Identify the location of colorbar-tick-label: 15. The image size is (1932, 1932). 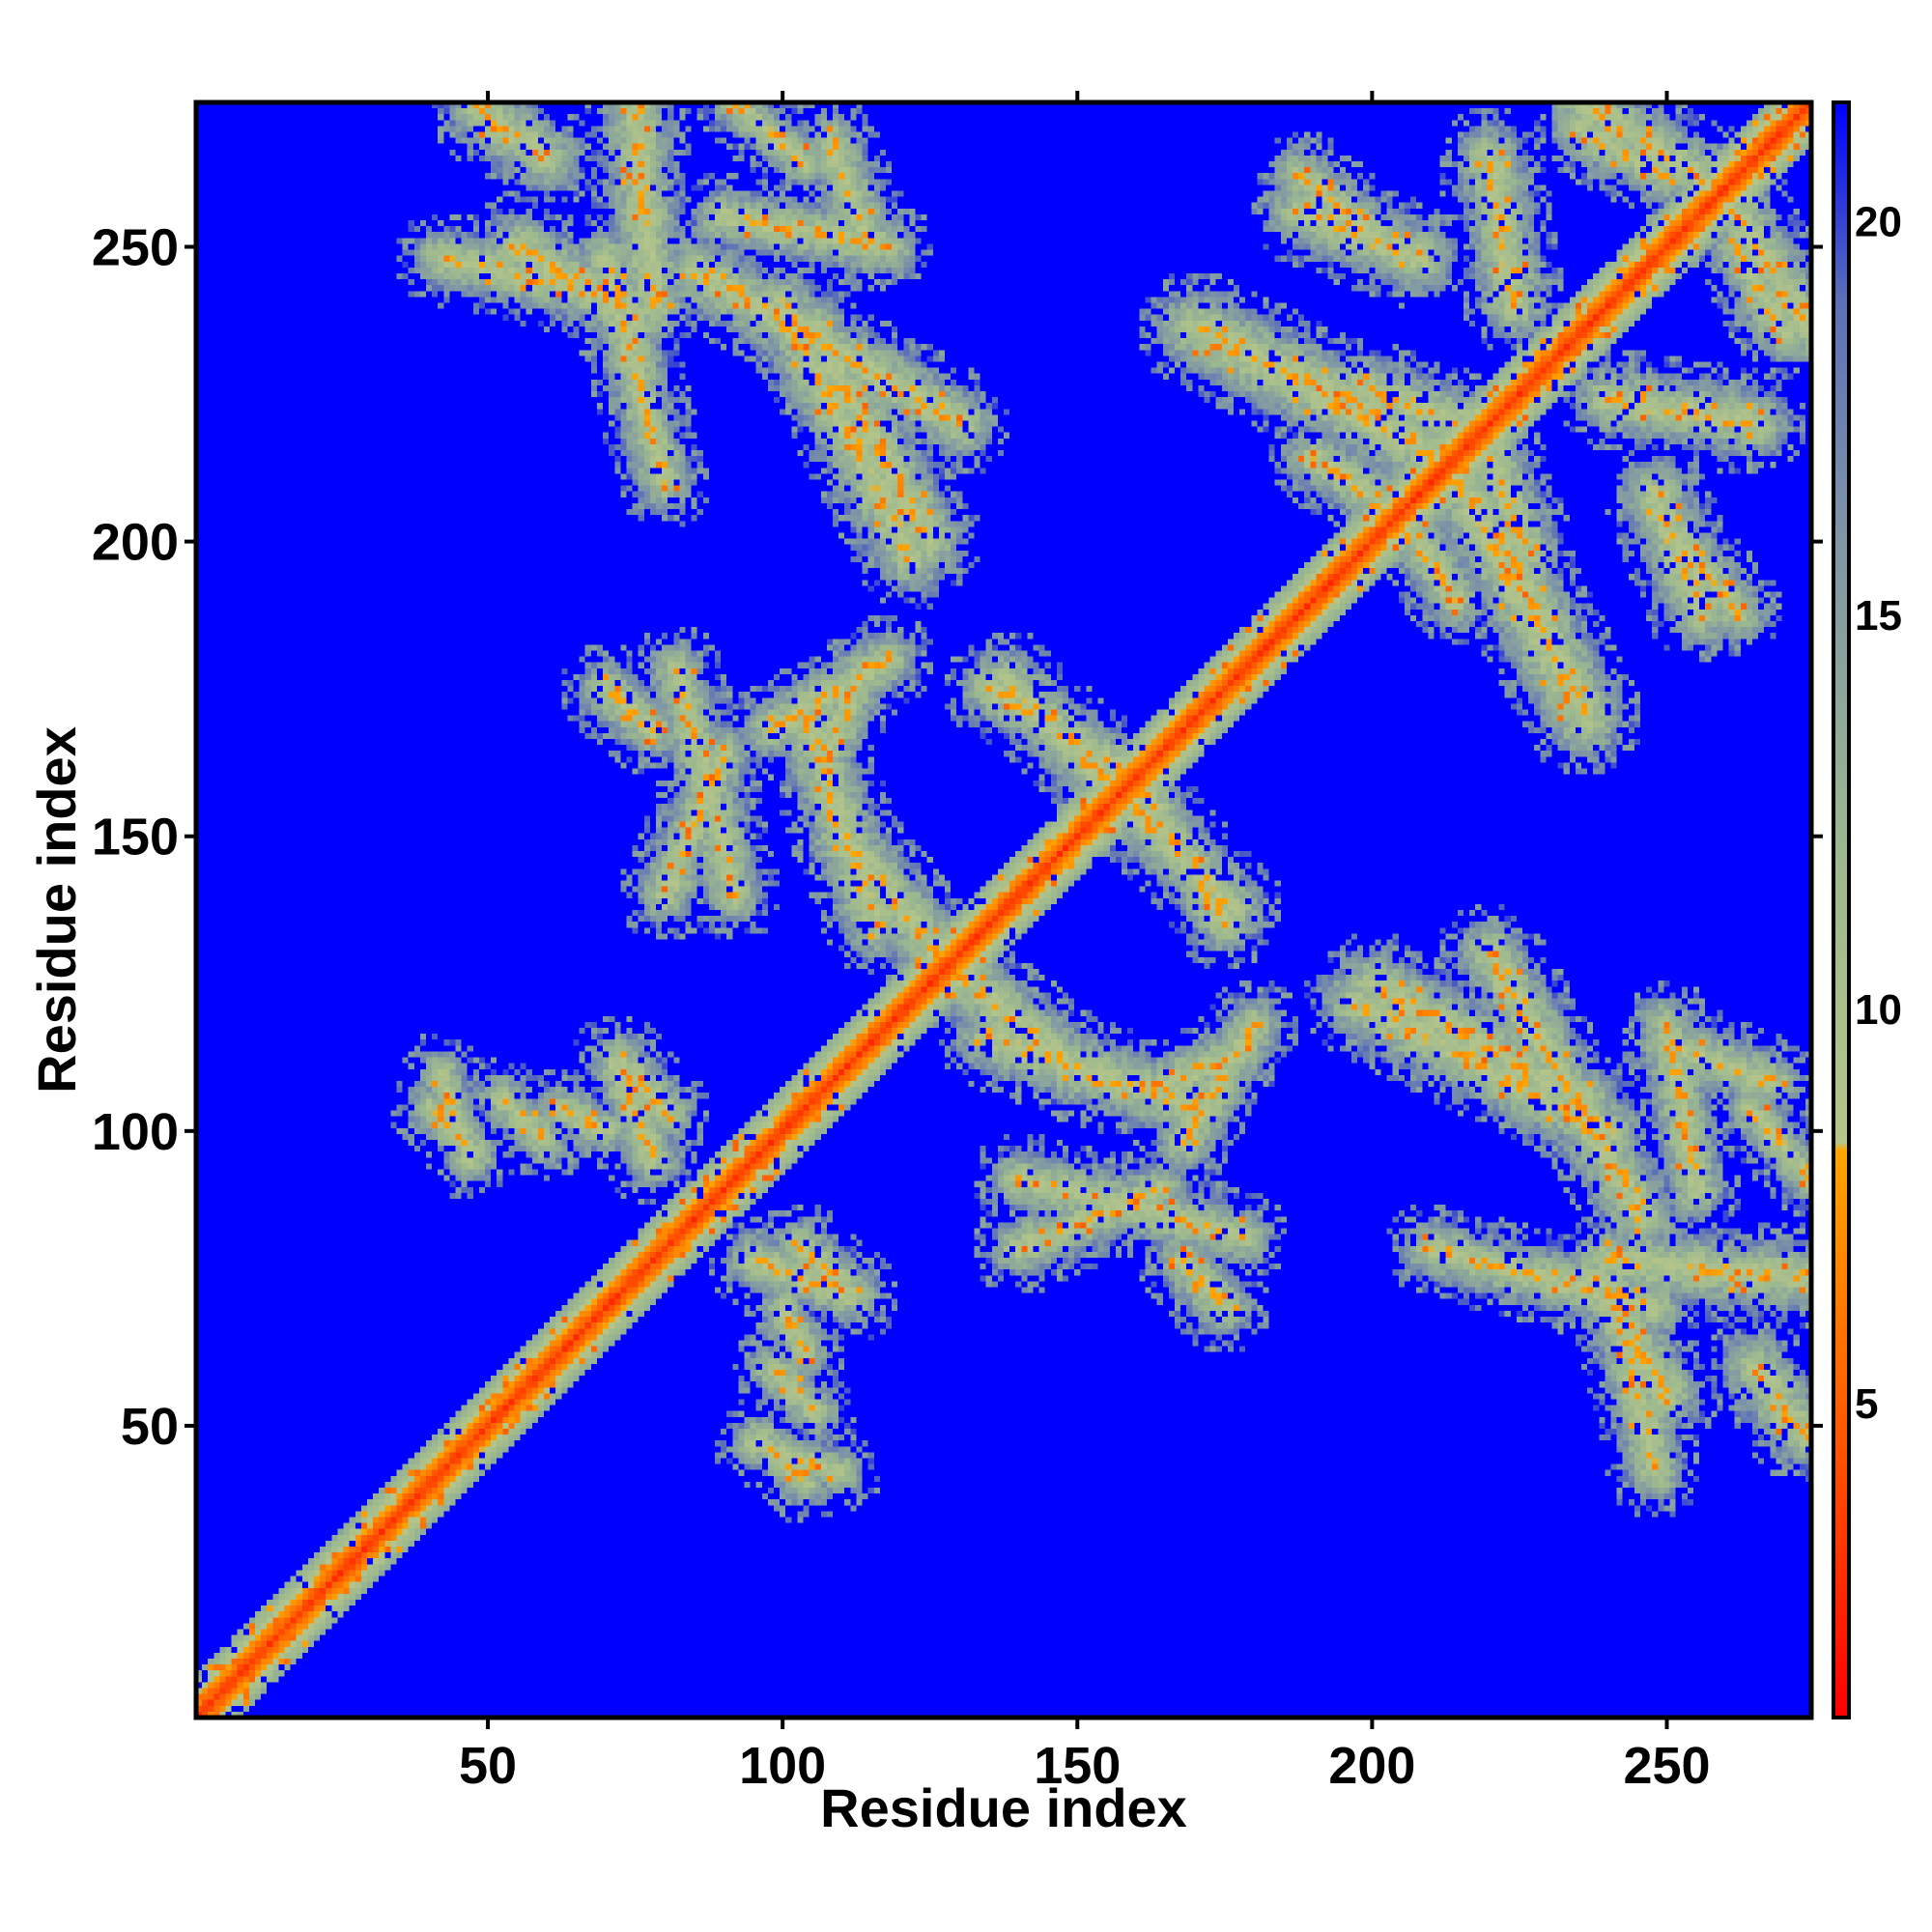
(1878, 615).